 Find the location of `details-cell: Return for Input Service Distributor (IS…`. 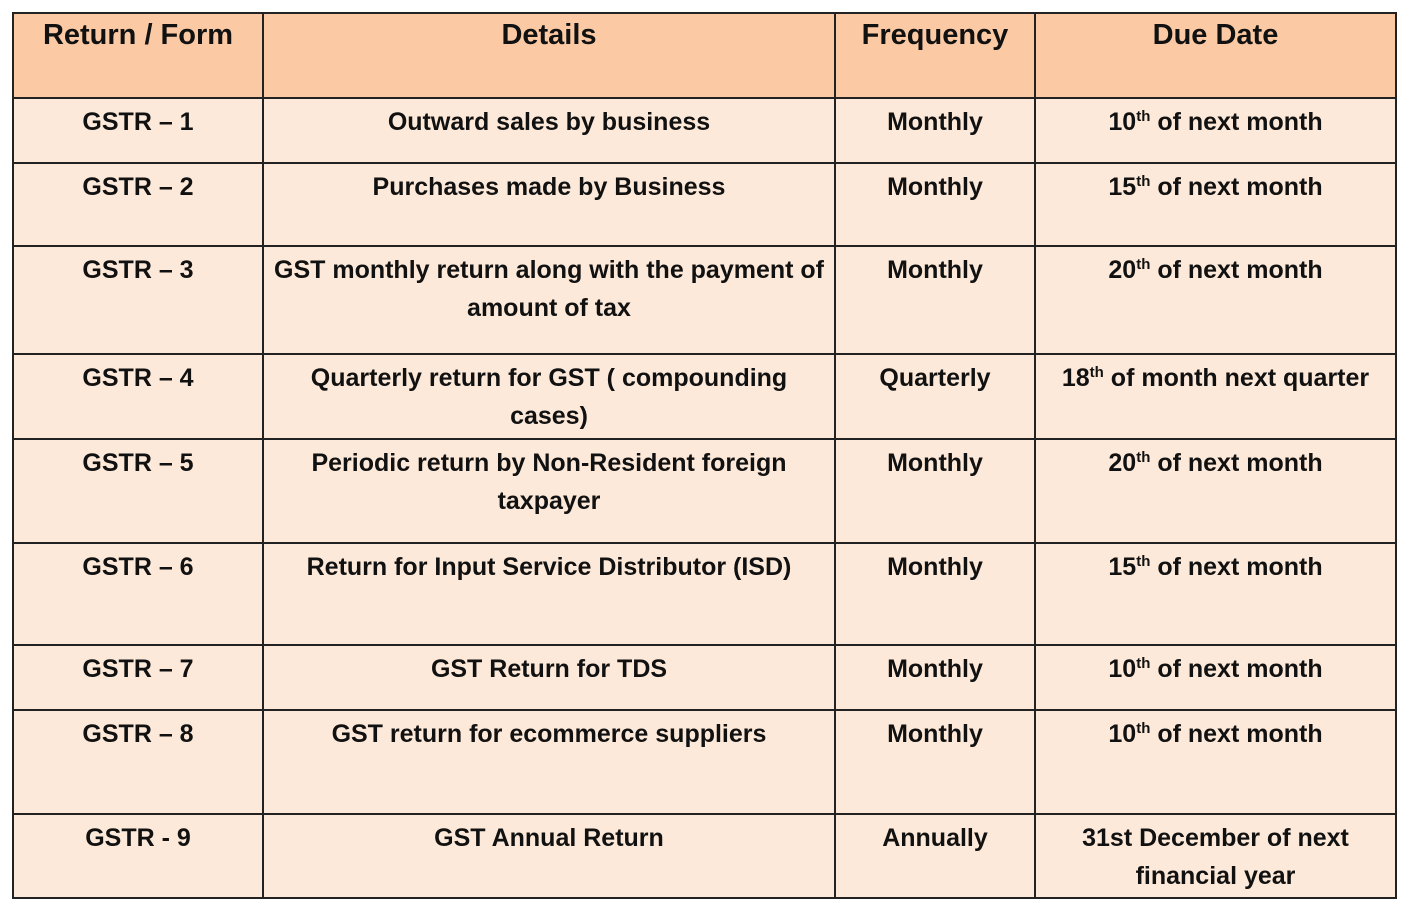

details-cell: Return for Input Service Distributor (IS… is located at coordinates (549, 594).